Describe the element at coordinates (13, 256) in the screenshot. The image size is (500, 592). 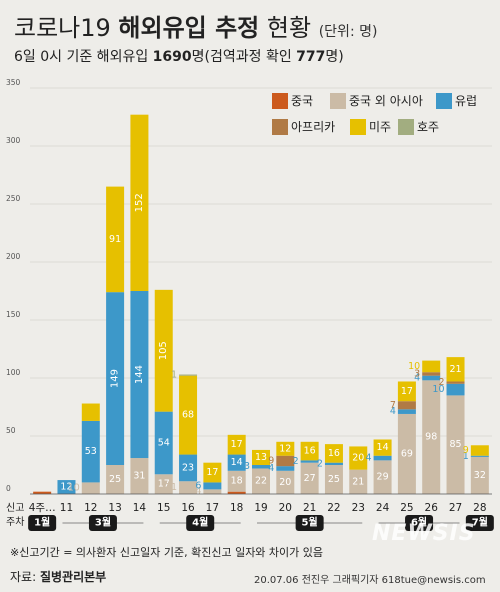
I see `y-tick-label: 200` at that location.